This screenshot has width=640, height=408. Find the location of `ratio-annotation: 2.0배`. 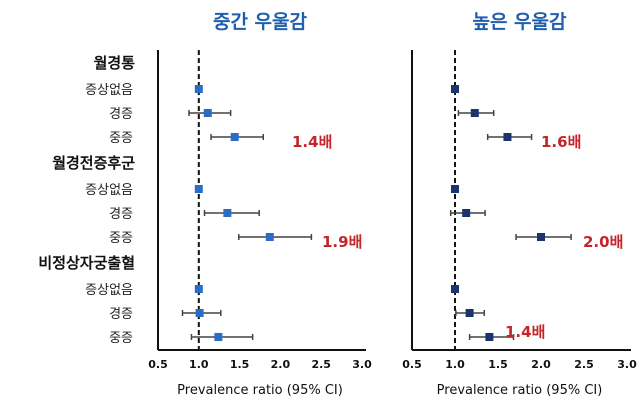

ratio-annotation: 2.0배 is located at coordinates (603, 242).